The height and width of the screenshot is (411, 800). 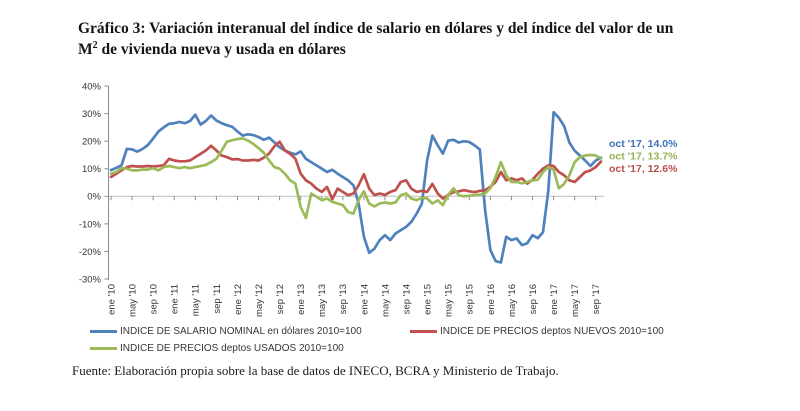 I want to click on legend-marker-salario-nominal, so click(x=103, y=331).